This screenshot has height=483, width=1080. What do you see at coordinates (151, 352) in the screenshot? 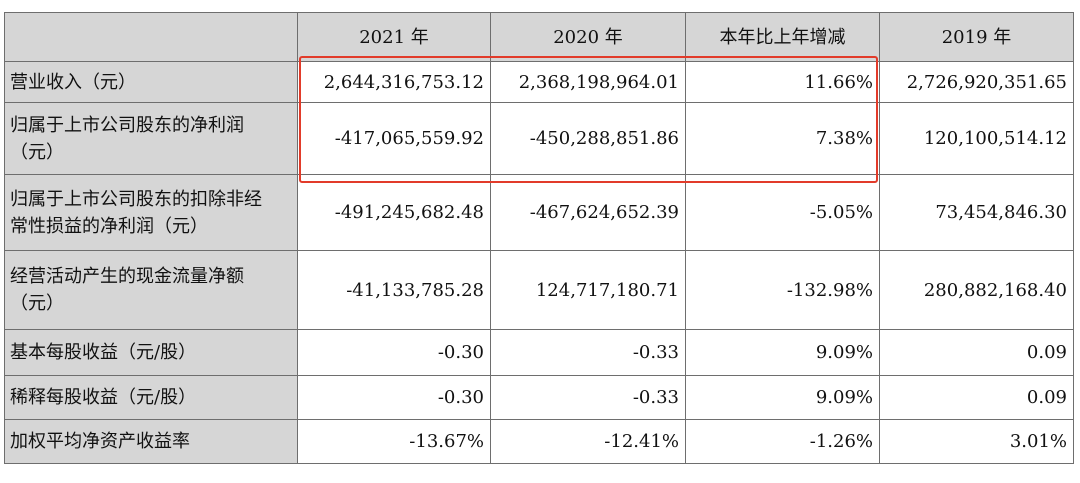
I see `row-label: 基本每股收益（元/股）` at bounding box center [151, 352].